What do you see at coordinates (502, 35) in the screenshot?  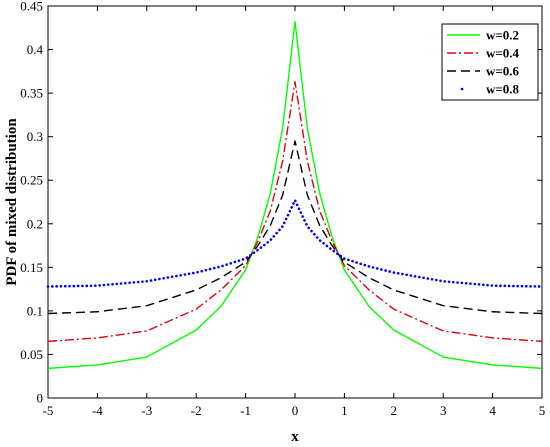 I see `legend-label: w=0.2` at bounding box center [502, 35].